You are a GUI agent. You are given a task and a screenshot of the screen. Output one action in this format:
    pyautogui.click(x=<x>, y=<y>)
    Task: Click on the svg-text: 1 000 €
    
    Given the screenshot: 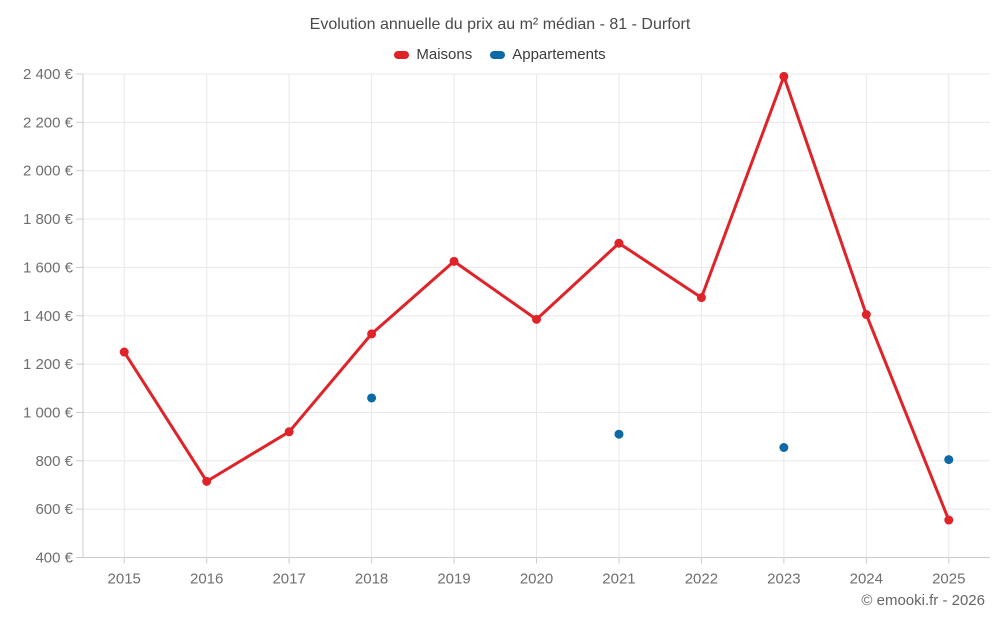 What is the action you would take?
    pyautogui.click(x=48, y=412)
    